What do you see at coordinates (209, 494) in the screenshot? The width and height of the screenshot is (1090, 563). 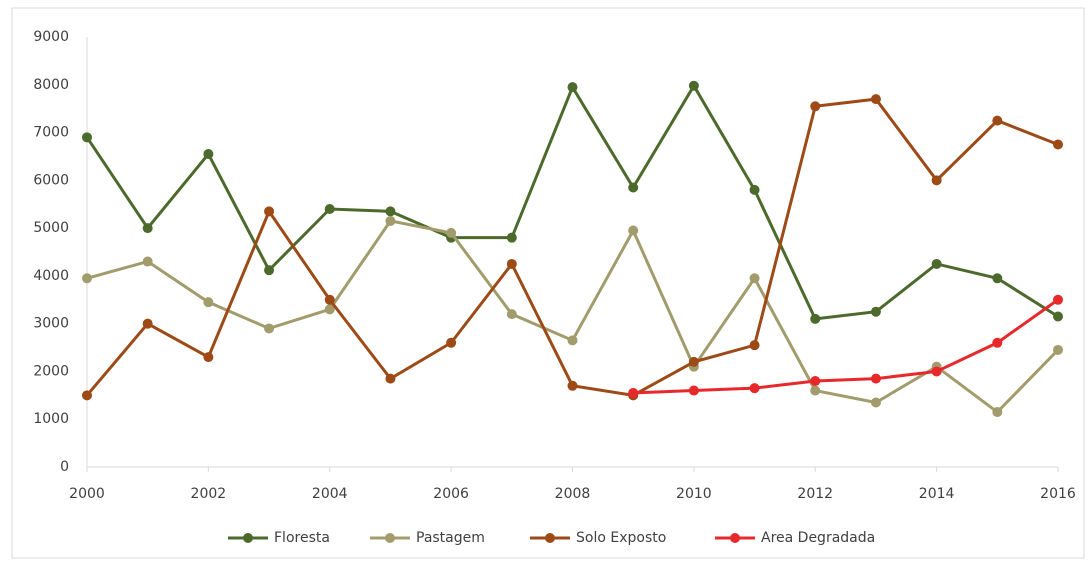 I see `x-tick-label: 2002` at bounding box center [209, 494].